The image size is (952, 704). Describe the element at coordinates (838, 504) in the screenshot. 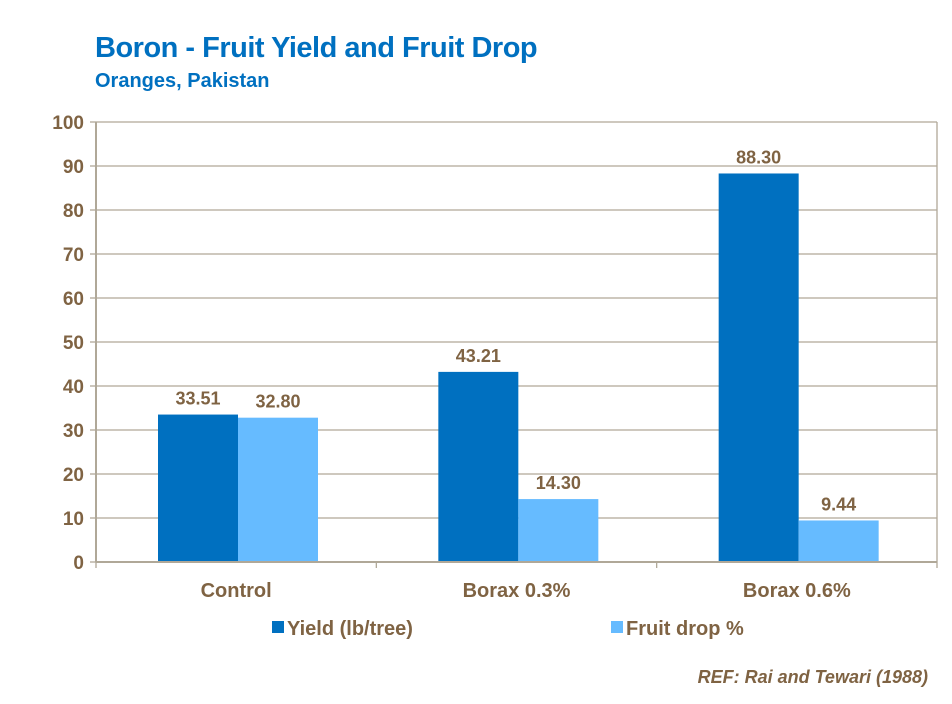

I see `data-label: 9.44` at that location.